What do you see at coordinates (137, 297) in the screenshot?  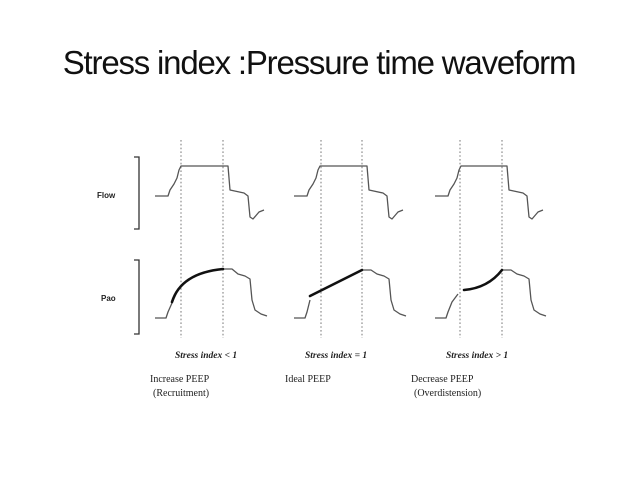 I see `pao-row-bracket` at bounding box center [137, 297].